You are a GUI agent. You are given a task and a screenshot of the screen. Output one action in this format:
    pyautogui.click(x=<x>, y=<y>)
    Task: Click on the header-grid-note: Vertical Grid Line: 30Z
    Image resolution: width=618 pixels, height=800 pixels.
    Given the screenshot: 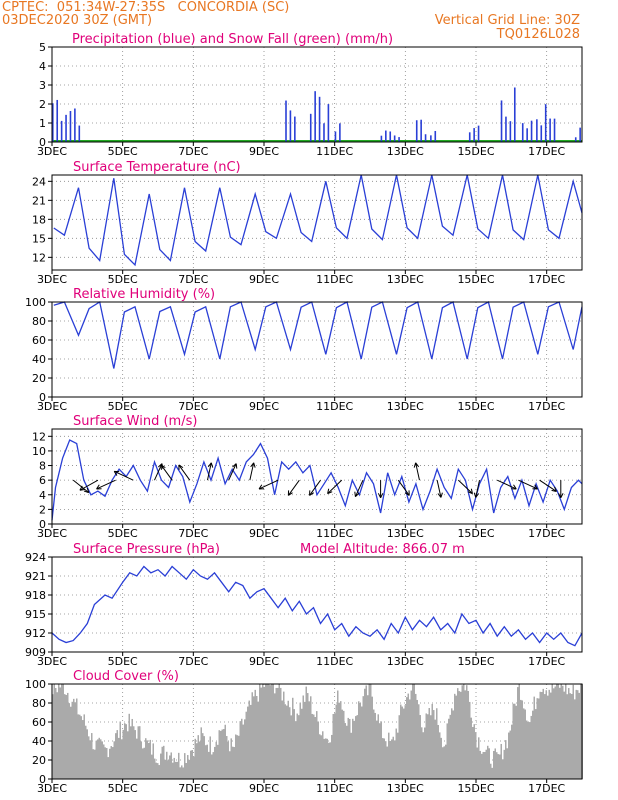 What is the action you would take?
    pyautogui.click(x=507, y=20)
    